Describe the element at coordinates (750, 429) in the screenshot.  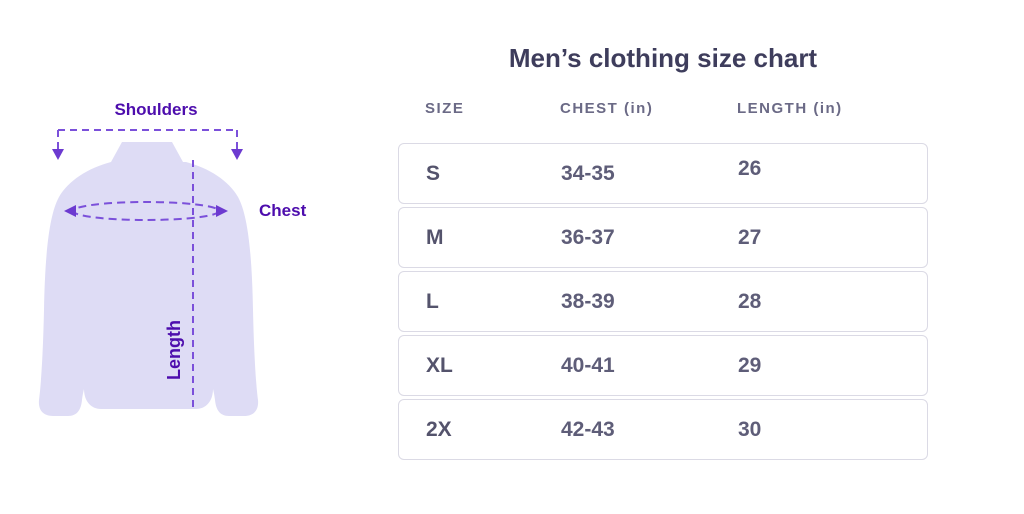
I see `length-cell: 30` at that location.